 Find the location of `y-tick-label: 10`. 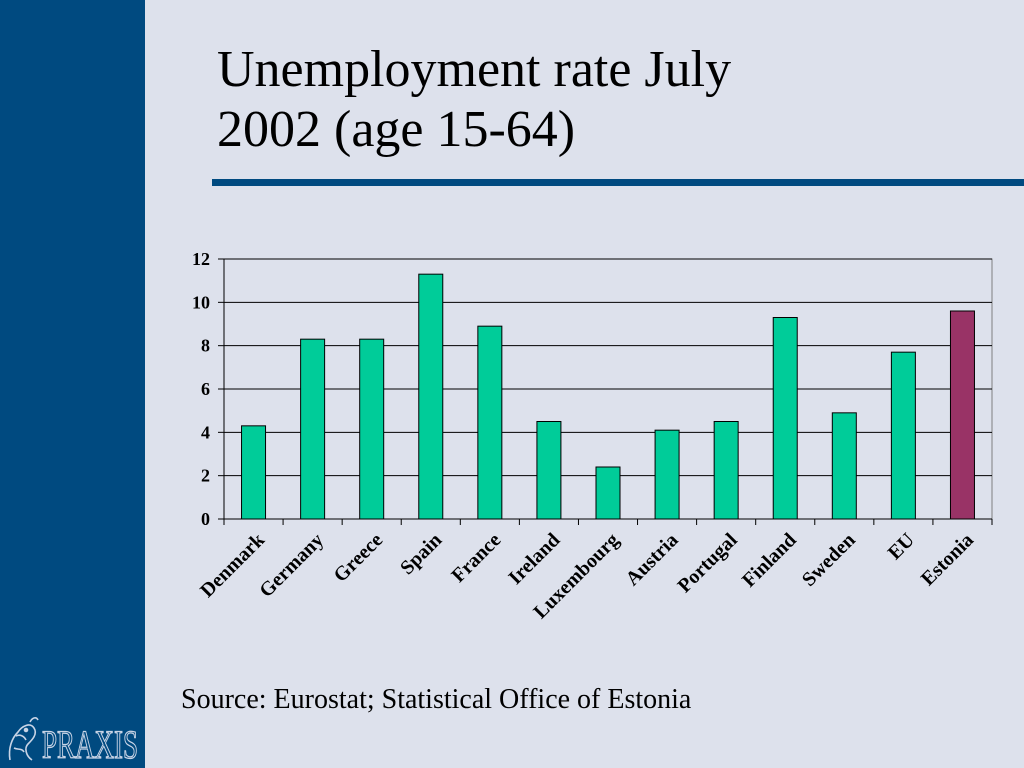

y-tick-label: 10 is located at coordinates (201, 302).